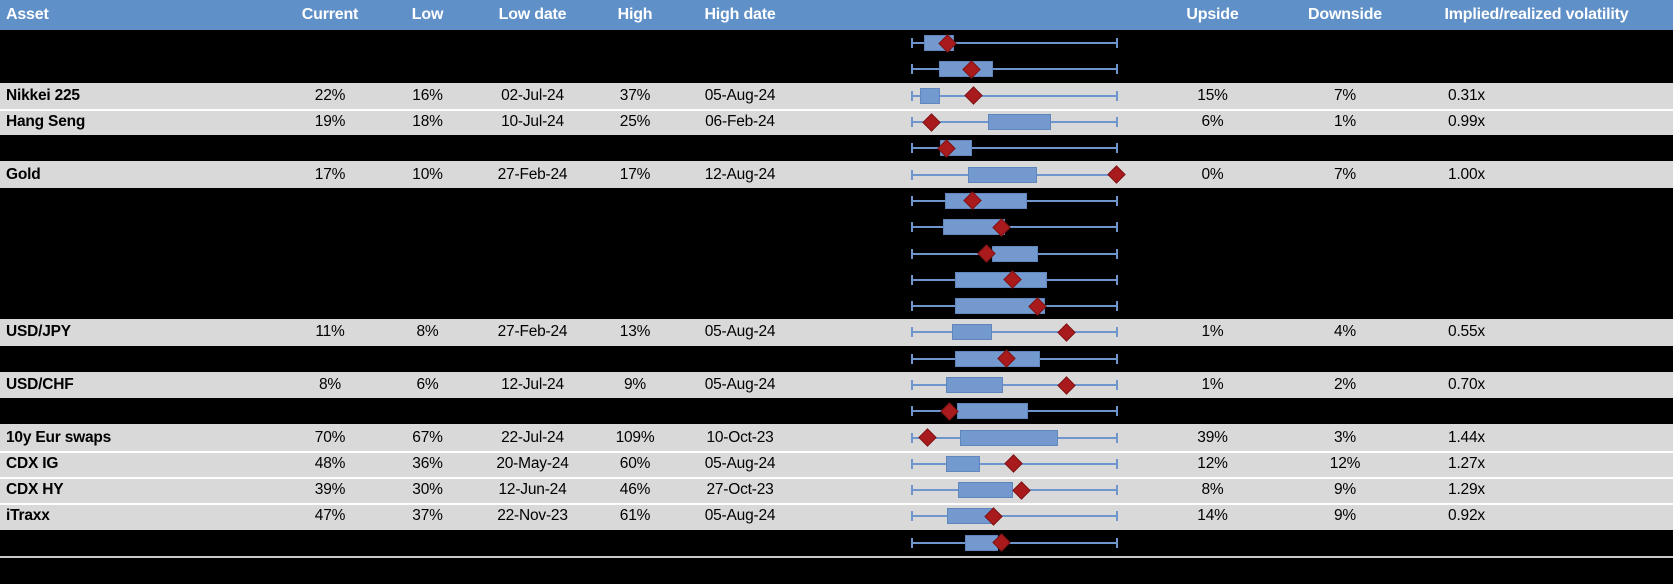 Image resolution: width=1673 pixels, height=584 pixels. I want to click on col-header-asset: Asset, so click(27, 14).